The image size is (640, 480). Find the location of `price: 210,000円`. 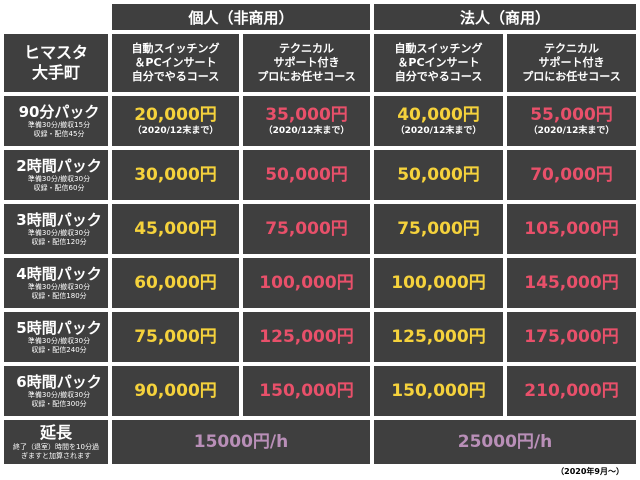

price: 210,000円 is located at coordinates (571, 391).